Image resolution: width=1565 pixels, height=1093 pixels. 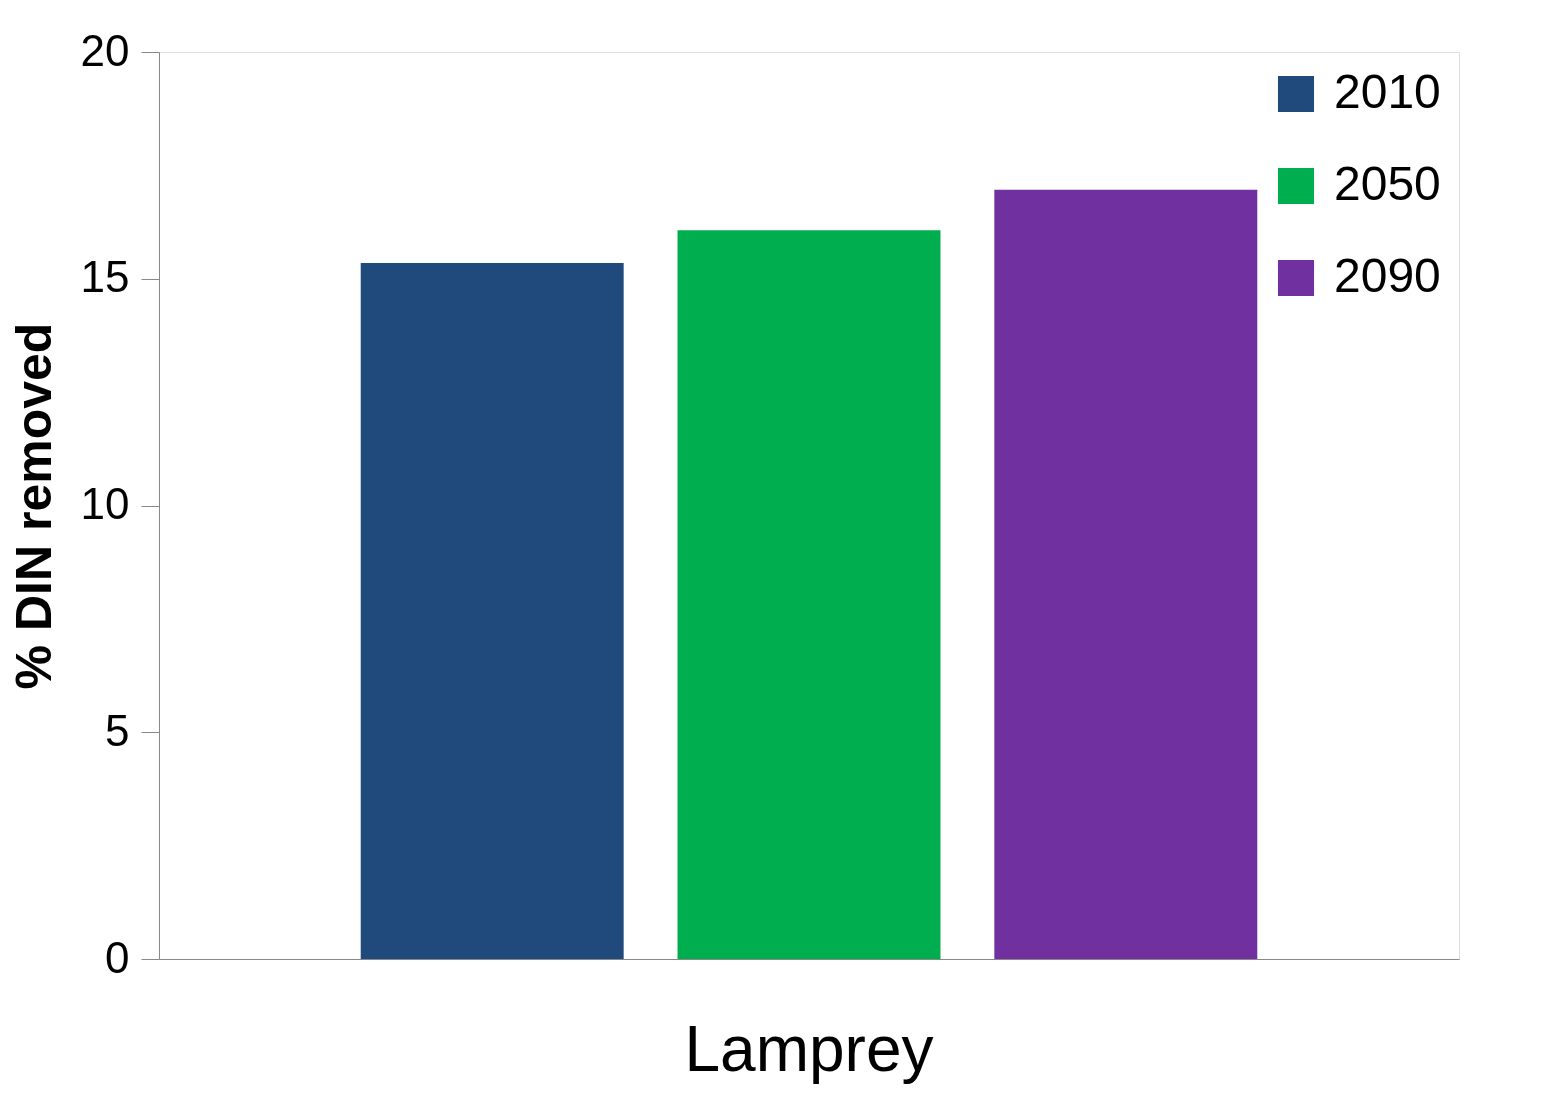 What do you see at coordinates (1387, 91) in the screenshot?
I see `legend-label: 2010` at bounding box center [1387, 91].